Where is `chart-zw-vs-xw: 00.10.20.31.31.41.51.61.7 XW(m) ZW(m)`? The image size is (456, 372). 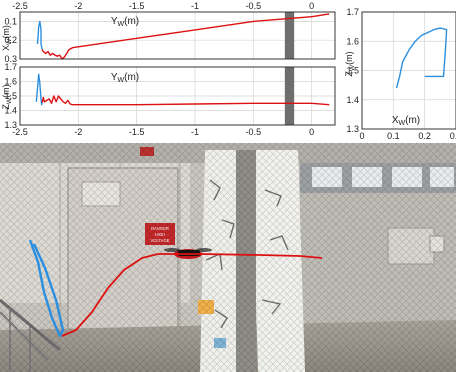 chart-zw-vs-xw: 00.10.20.31.31.41.51.61.7 XW(m) ZW(m) is located at coordinates (400, 74).